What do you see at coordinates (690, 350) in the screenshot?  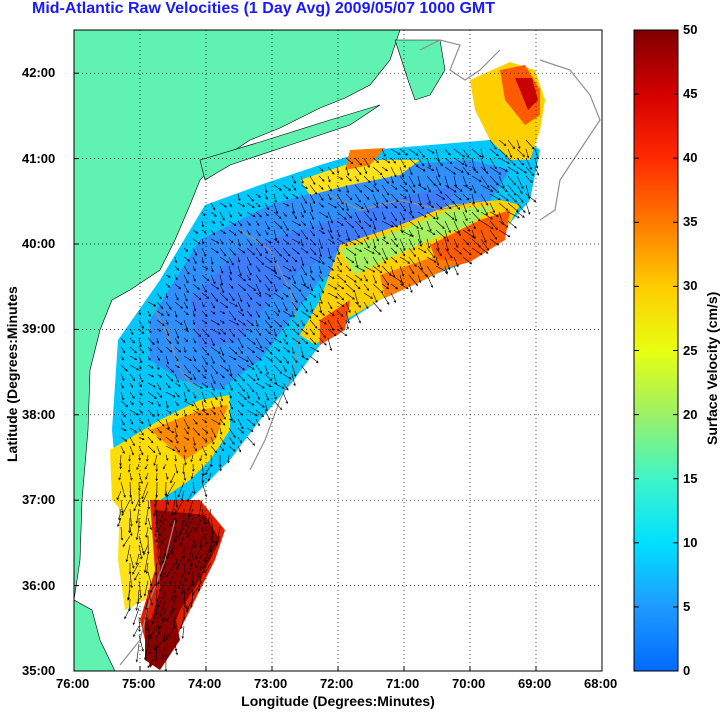 I see `colorbar-tick-label: 25` at bounding box center [690, 350].